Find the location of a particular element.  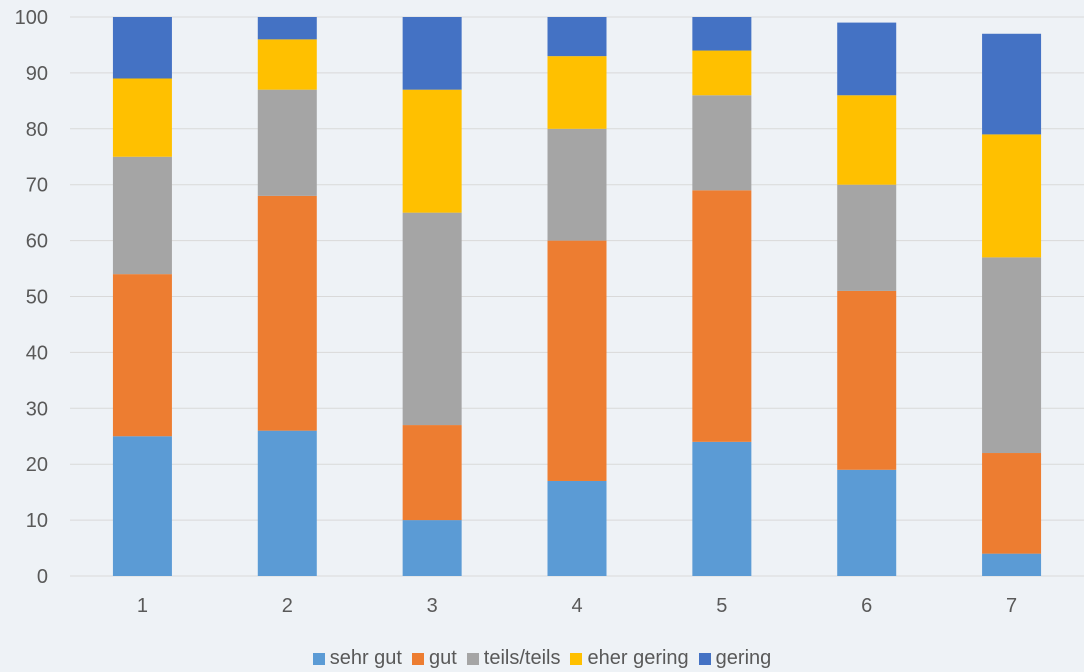

legend-label: gut is located at coordinates (442, 658).